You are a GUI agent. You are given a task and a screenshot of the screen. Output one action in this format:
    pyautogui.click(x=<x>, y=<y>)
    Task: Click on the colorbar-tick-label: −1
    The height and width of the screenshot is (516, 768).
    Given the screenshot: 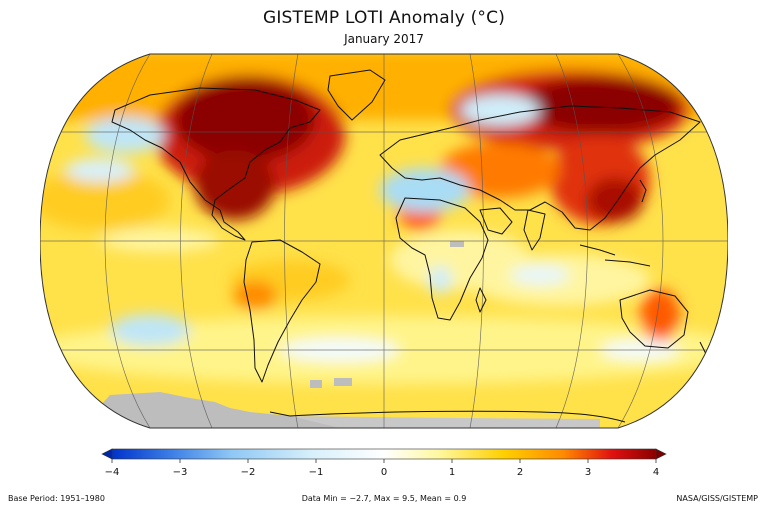 What is the action you would take?
    pyautogui.click(x=316, y=472)
    